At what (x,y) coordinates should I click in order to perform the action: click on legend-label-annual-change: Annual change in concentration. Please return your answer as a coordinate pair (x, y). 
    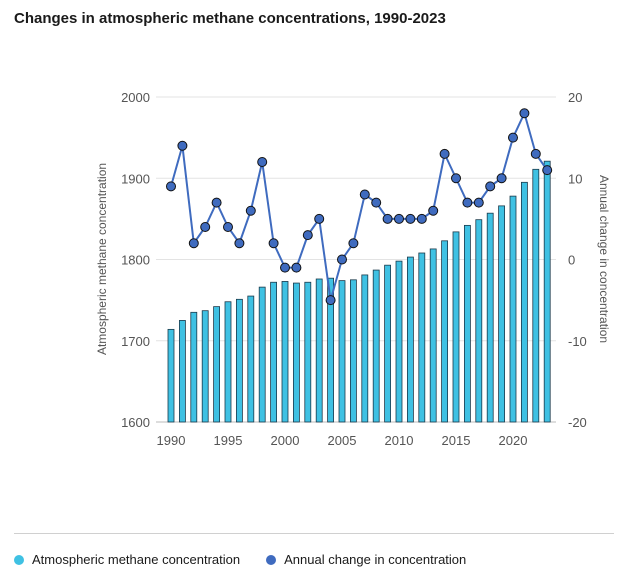
    Looking at the image, I should click on (375, 559).